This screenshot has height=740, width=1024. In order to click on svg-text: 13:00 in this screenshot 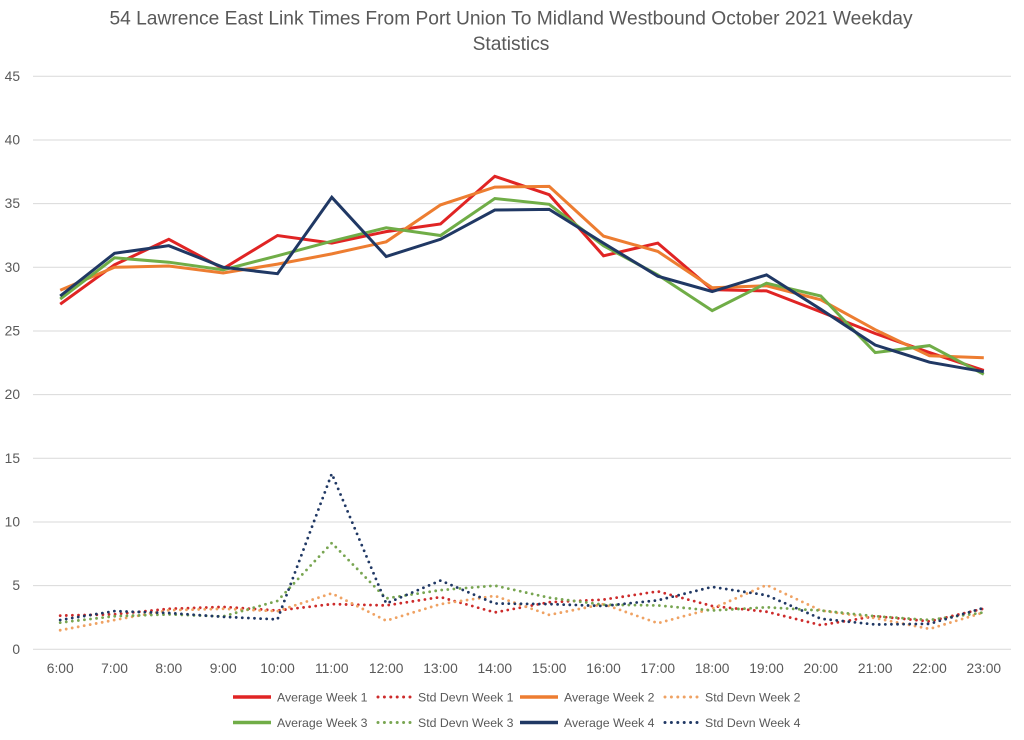, I will do `click(440, 668)`.